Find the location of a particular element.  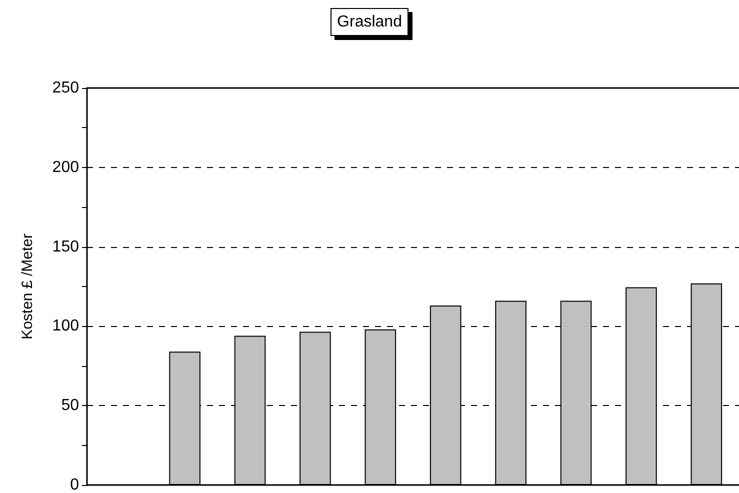

y-tick-label: 0 is located at coordinates (75, 484).